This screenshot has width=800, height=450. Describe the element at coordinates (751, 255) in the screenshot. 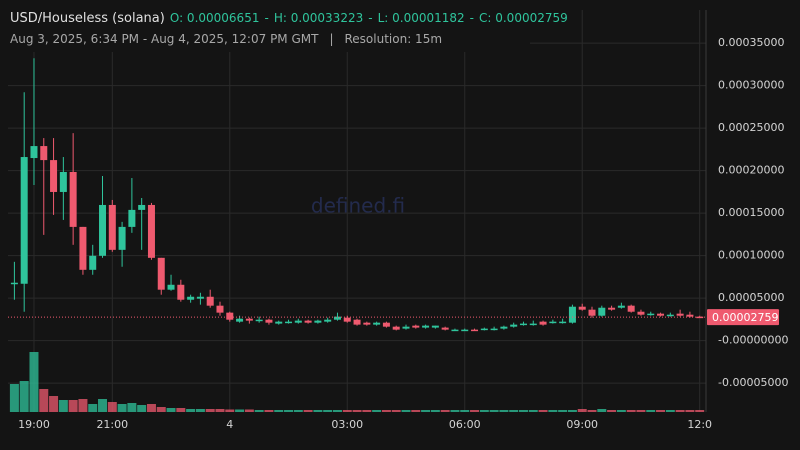

I see `y-tick-label: 0.00010000` at that location.